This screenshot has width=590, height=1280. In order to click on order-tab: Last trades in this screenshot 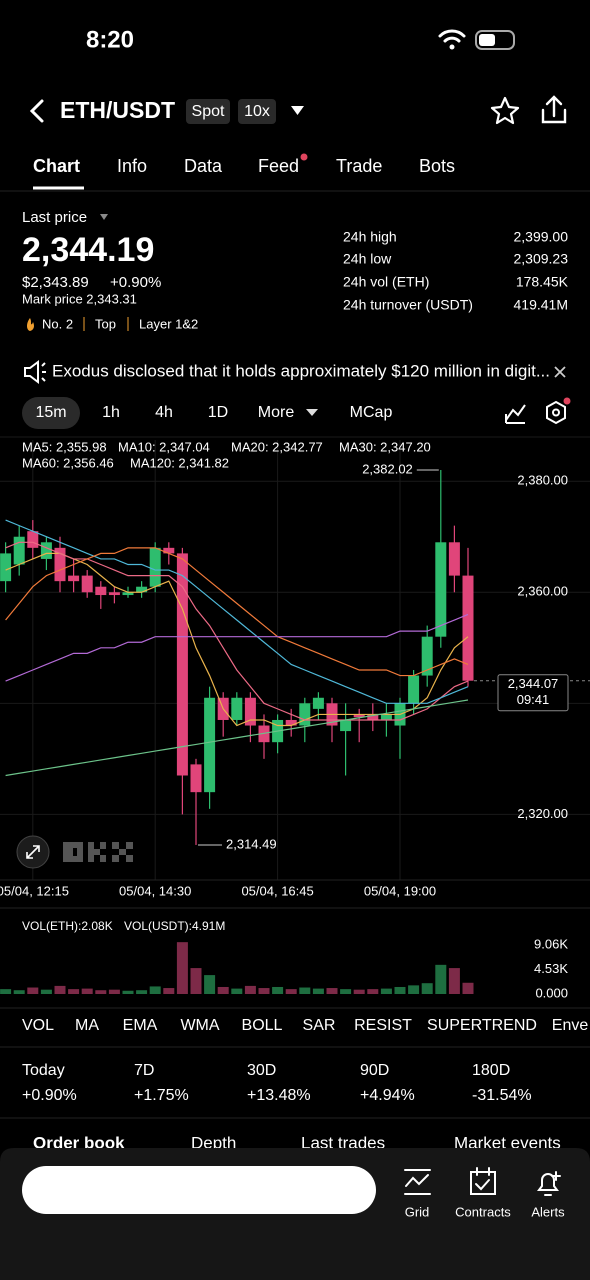, I will do `click(343, 1142)`.